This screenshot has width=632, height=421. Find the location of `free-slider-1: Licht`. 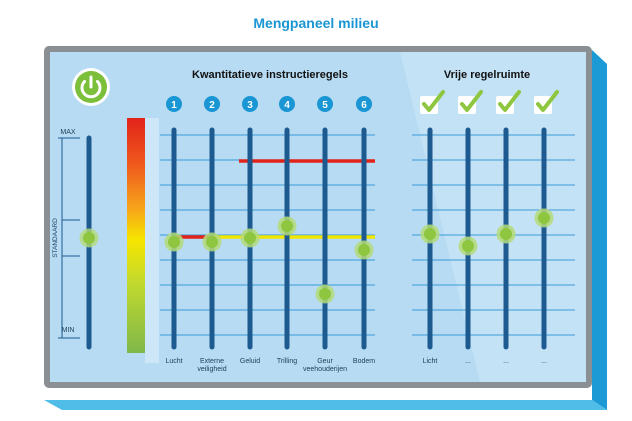

free-slider-1: Licht is located at coordinates (432, 227).